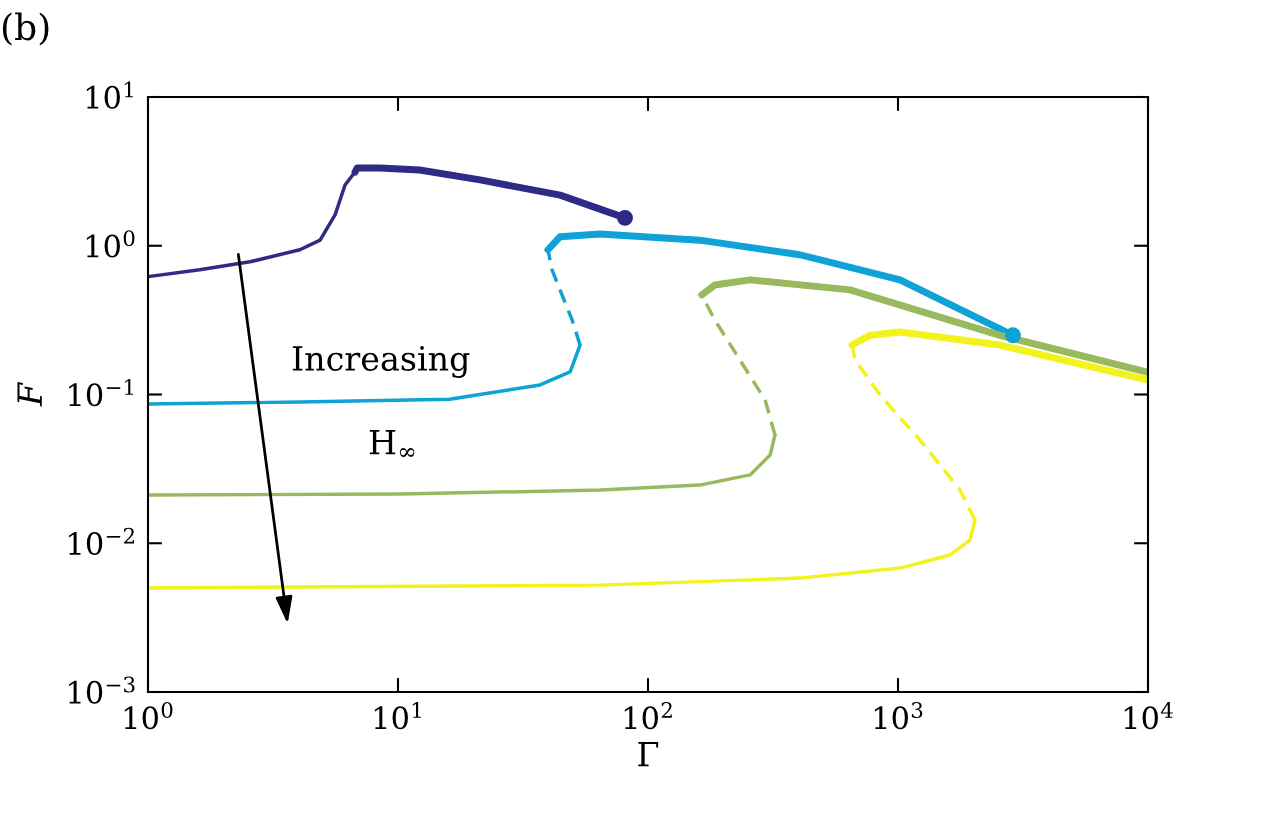 The image size is (1271, 830). I want to click on y-tick-label: 10$^{1}$, so click(109, 95).